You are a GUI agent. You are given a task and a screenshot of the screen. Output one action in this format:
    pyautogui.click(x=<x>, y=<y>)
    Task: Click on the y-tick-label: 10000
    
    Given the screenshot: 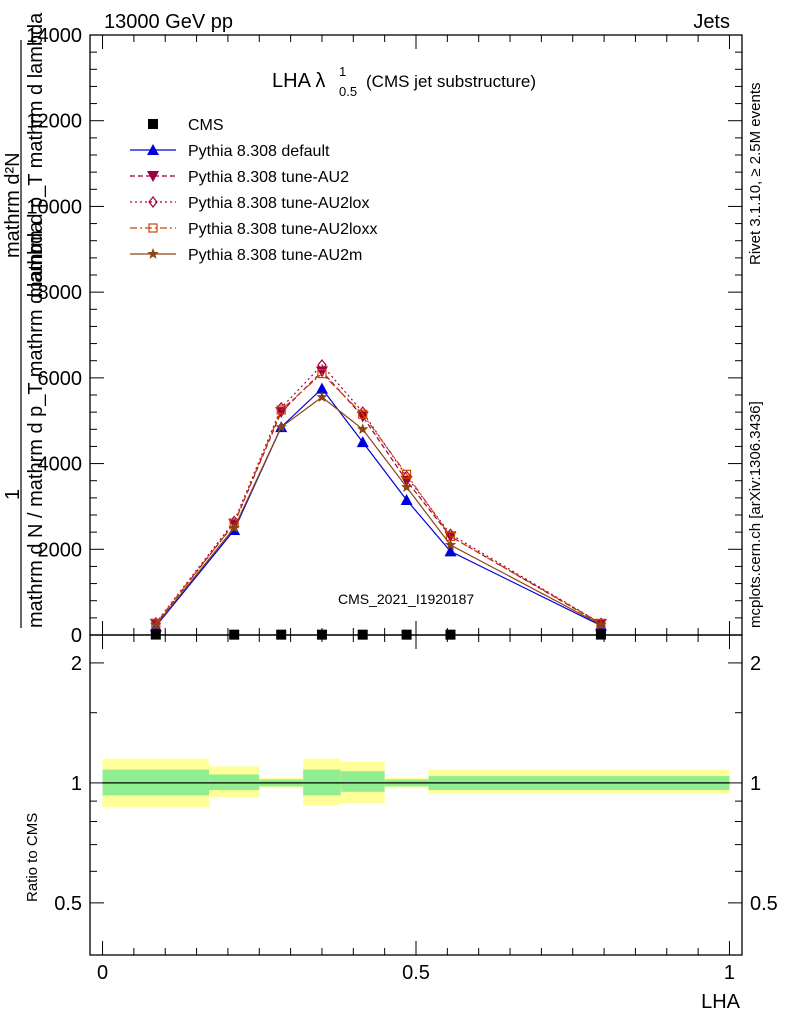 What is the action you would take?
    pyautogui.click(x=54, y=207)
    